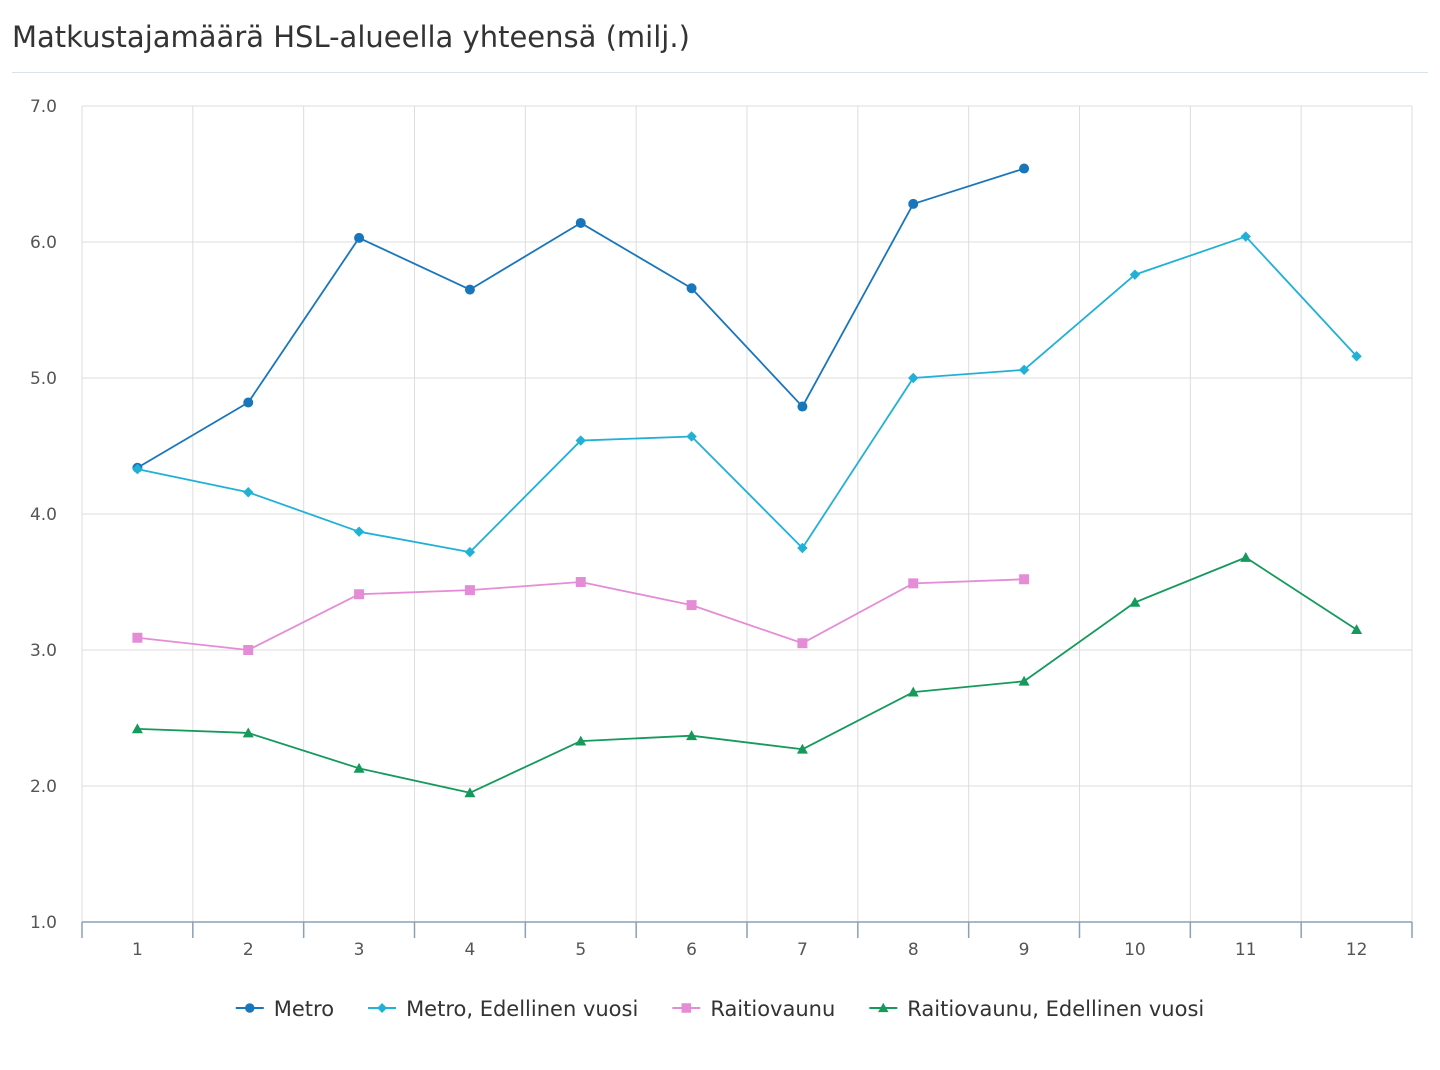 The image size is (1440, 1070). I want to click on series-line, so click(581, 614).